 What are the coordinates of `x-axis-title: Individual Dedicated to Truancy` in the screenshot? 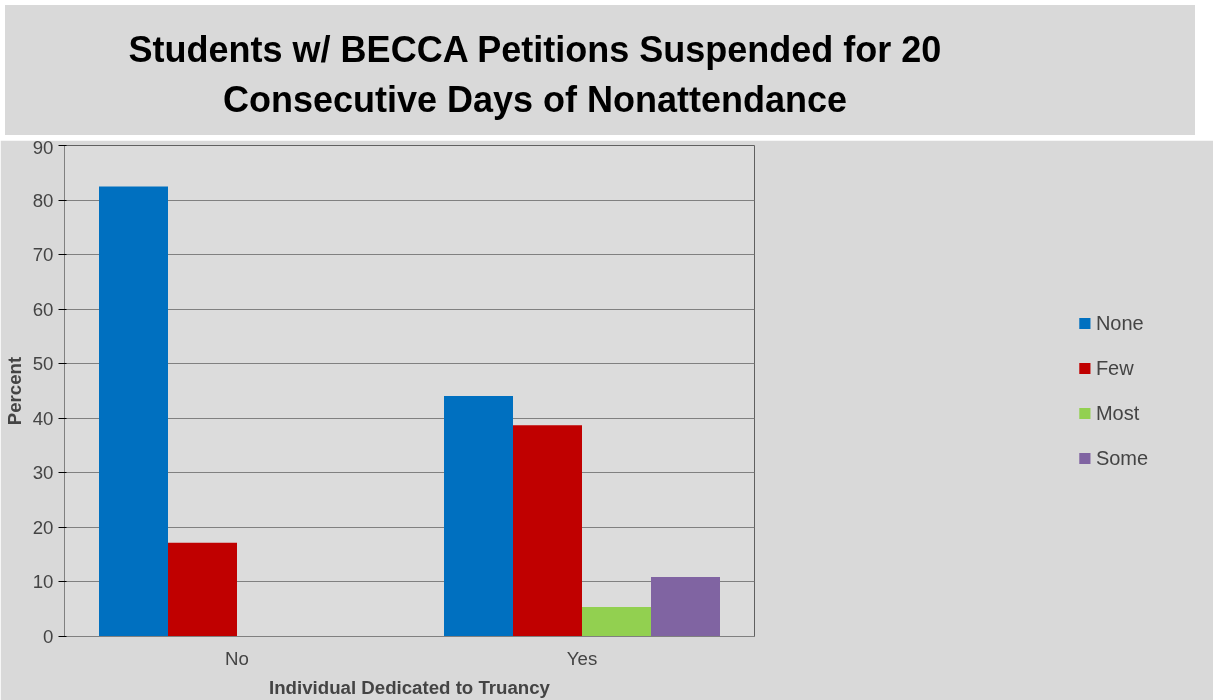 It's located at (410, 687).